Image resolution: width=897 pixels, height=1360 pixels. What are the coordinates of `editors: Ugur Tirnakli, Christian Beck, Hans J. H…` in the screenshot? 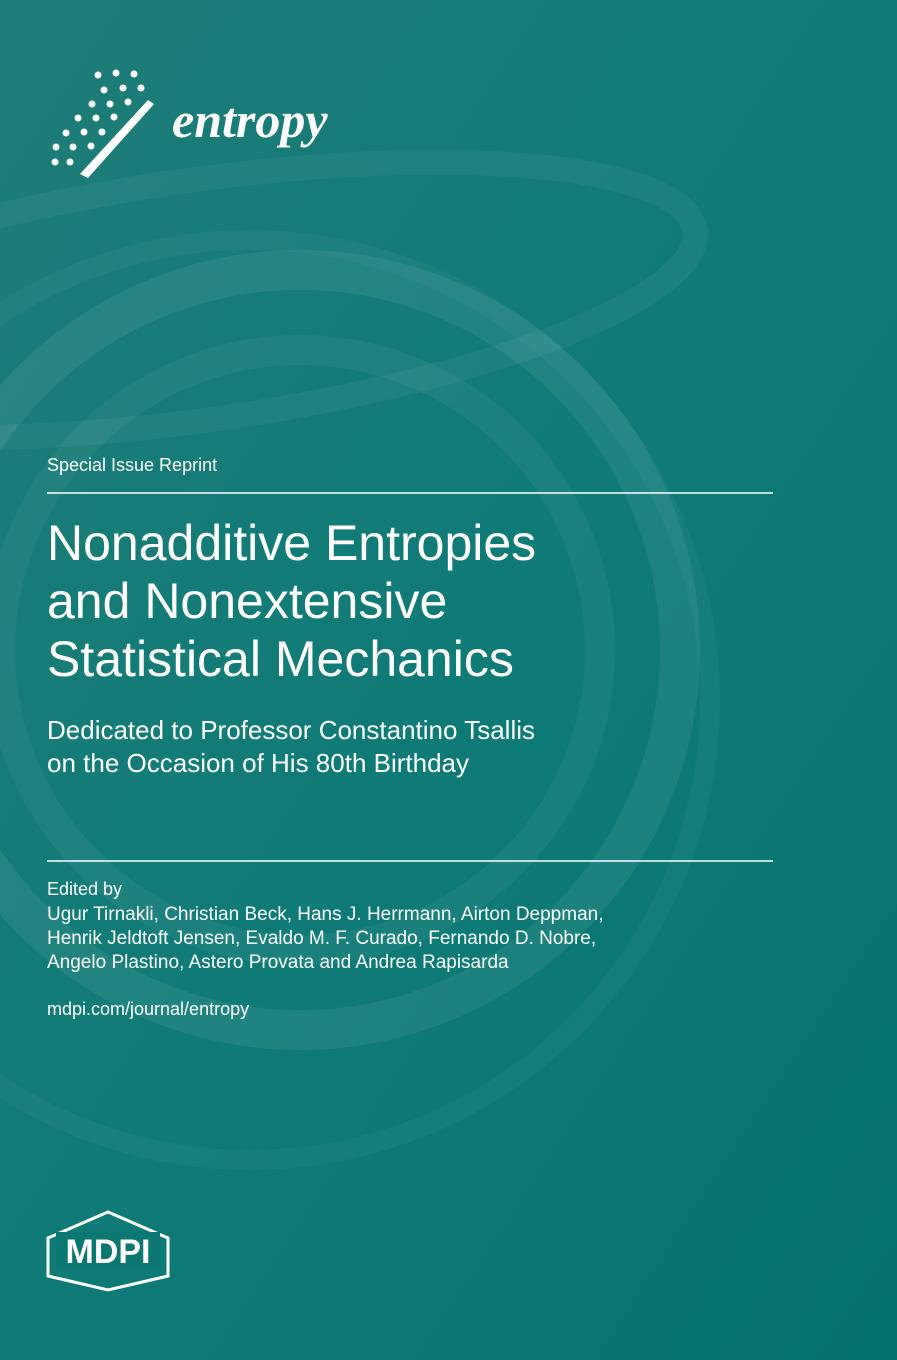 It's located at (325, 938).